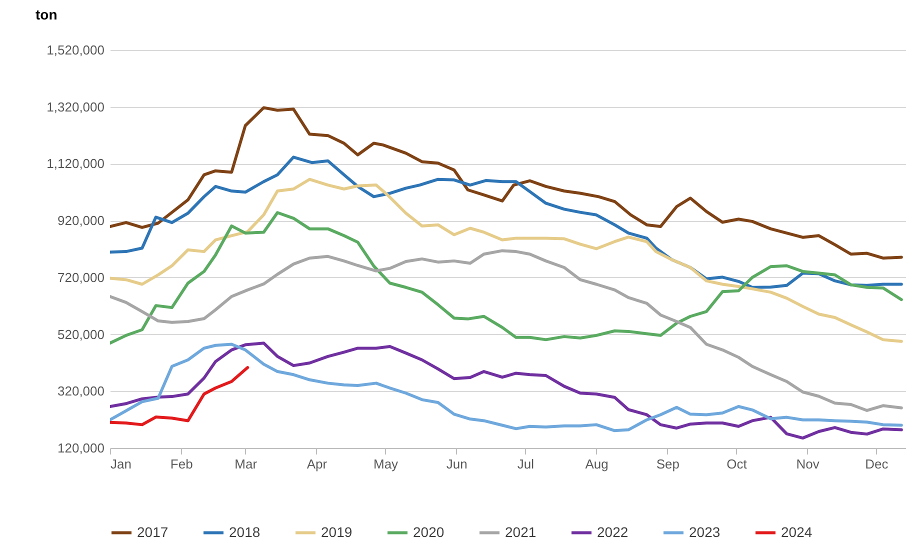 Image resolution: width=906 pixels, height=538 pixels. I want to click on x-tick-label: Apr, so click(317, 464).